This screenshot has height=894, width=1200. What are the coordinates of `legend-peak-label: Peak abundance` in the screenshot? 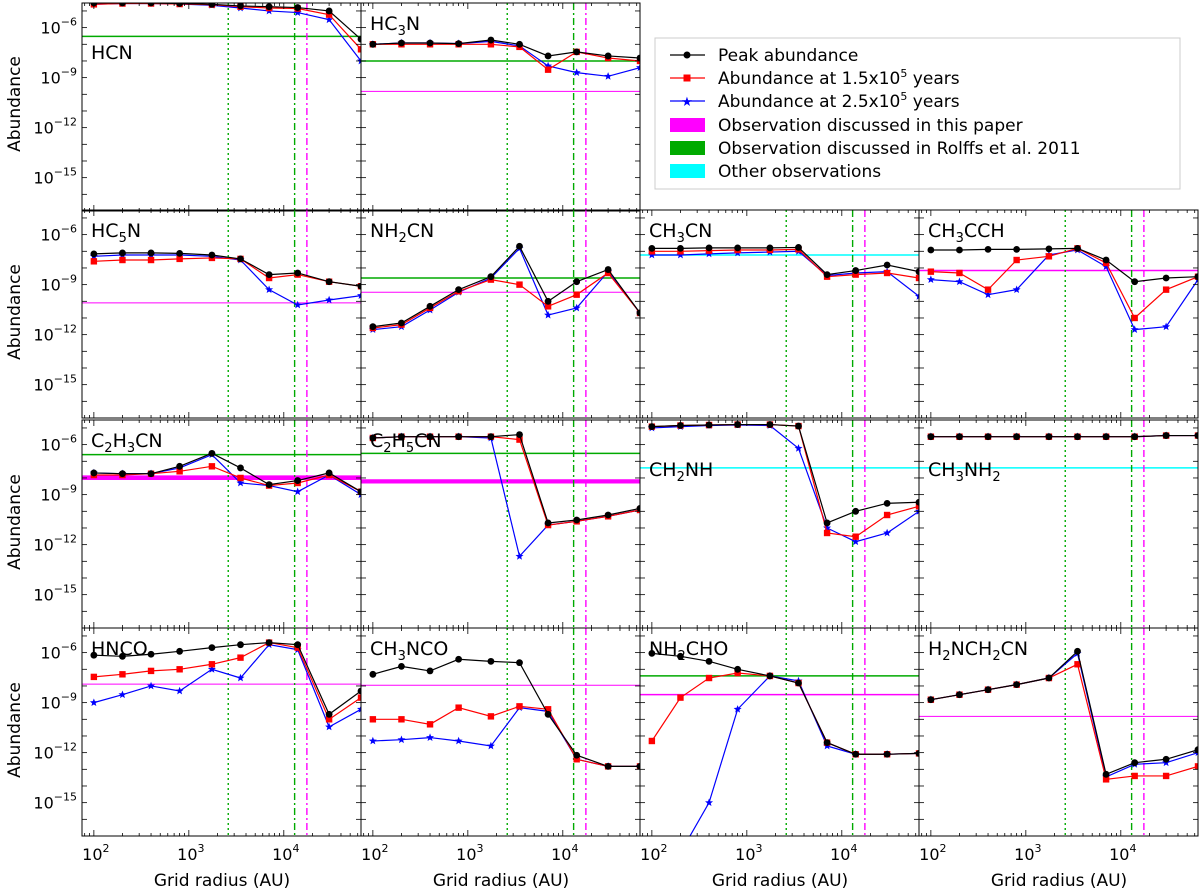 It's located at (788, 56).